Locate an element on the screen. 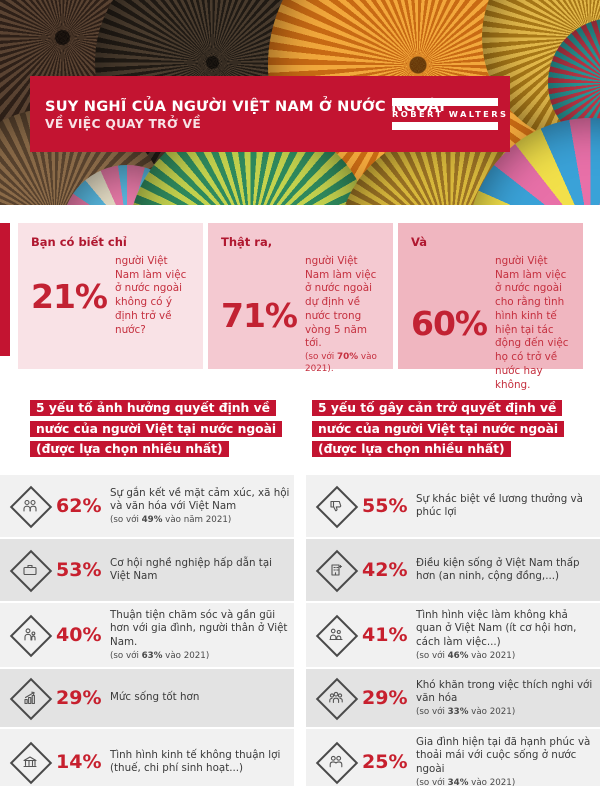 The height and width of the screenshot is (786, 600). robert-walters-logo: ROBERT WALTERS is located at coordinates (450, 114).